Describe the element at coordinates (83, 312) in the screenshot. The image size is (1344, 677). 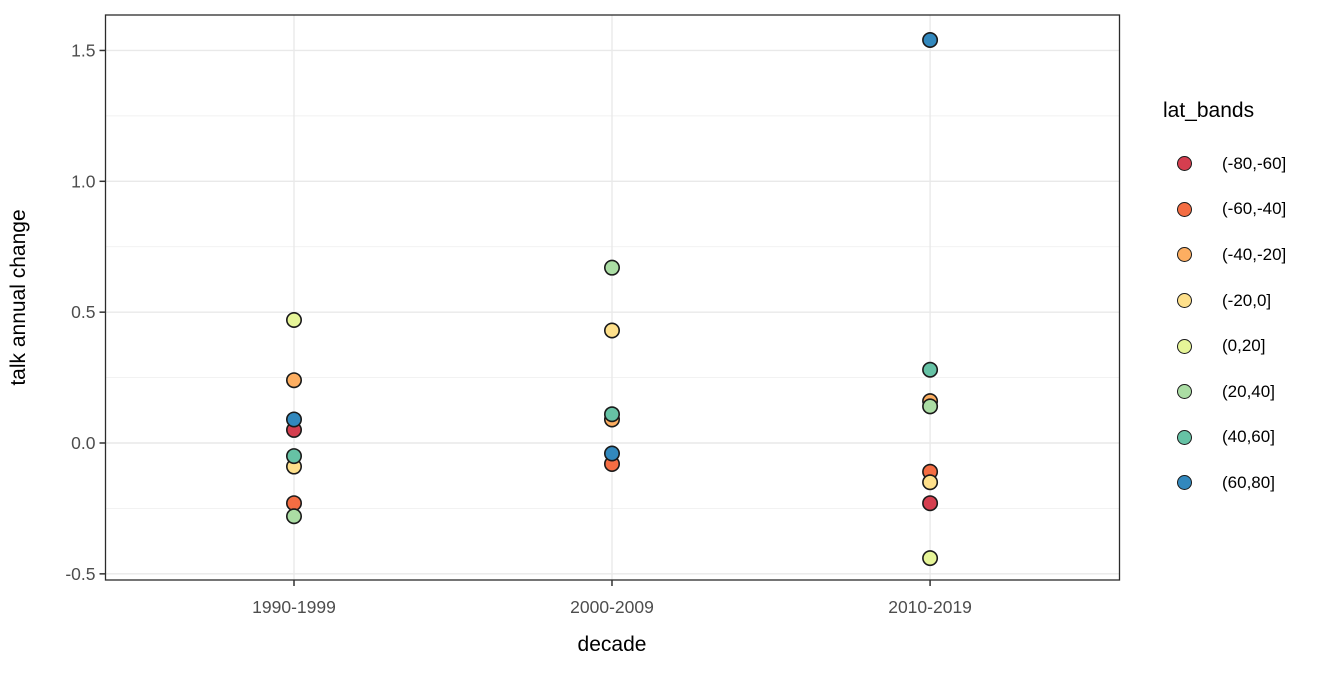
I see `y-tick-label: 0.5` at that location.